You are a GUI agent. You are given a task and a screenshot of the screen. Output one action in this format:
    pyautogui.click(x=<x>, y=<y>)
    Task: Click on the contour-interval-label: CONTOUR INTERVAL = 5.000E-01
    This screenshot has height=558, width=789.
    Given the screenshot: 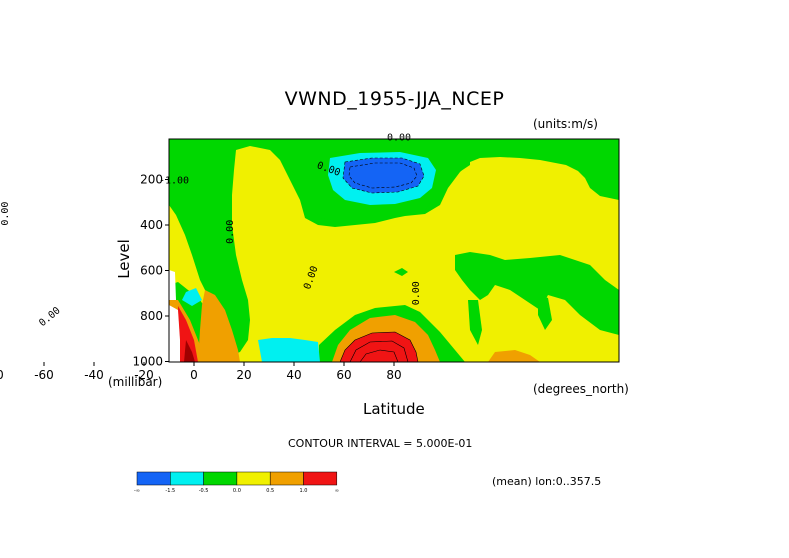 What is the action you would take?
    pyautogui.click(x=380, y=443)
    